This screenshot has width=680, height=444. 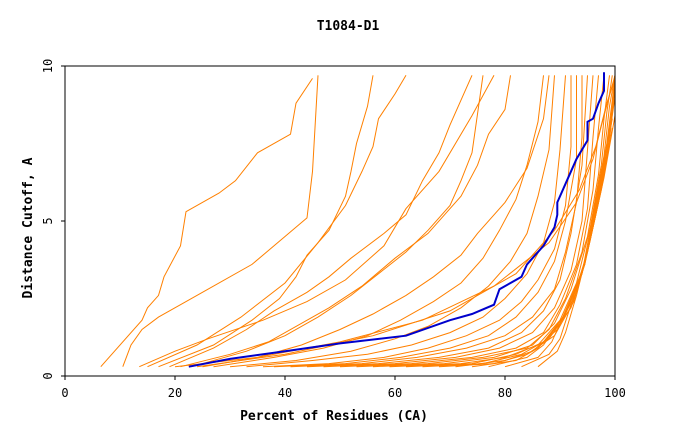 What do you see at coordinates (505, 393) in the screenshot?
I see `x-tick-label-4: 80` at bounding box center [505, 393].